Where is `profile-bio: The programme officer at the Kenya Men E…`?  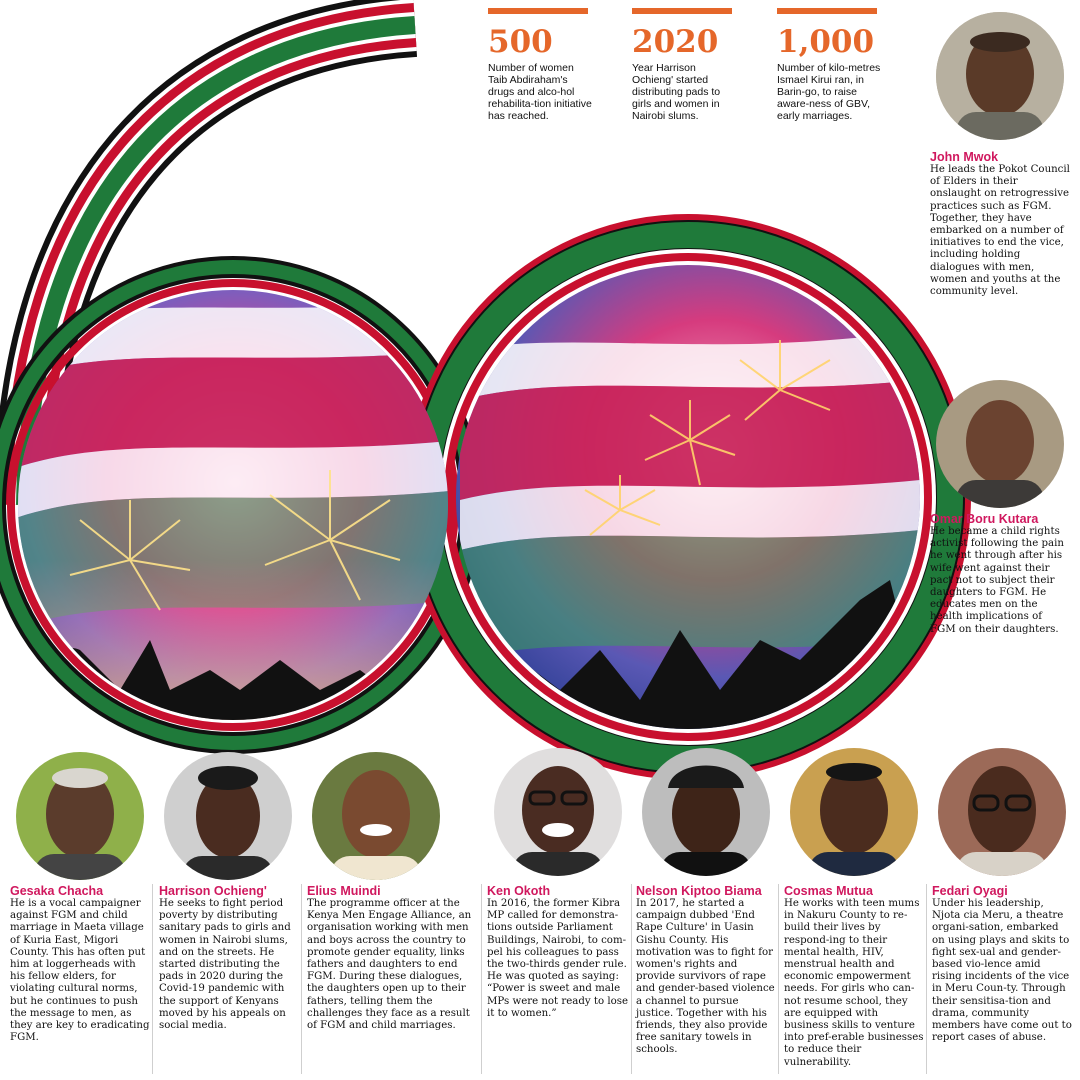 profile-bio: The programme officer at the Kenya Men E… is located at coordinates (389, 965).